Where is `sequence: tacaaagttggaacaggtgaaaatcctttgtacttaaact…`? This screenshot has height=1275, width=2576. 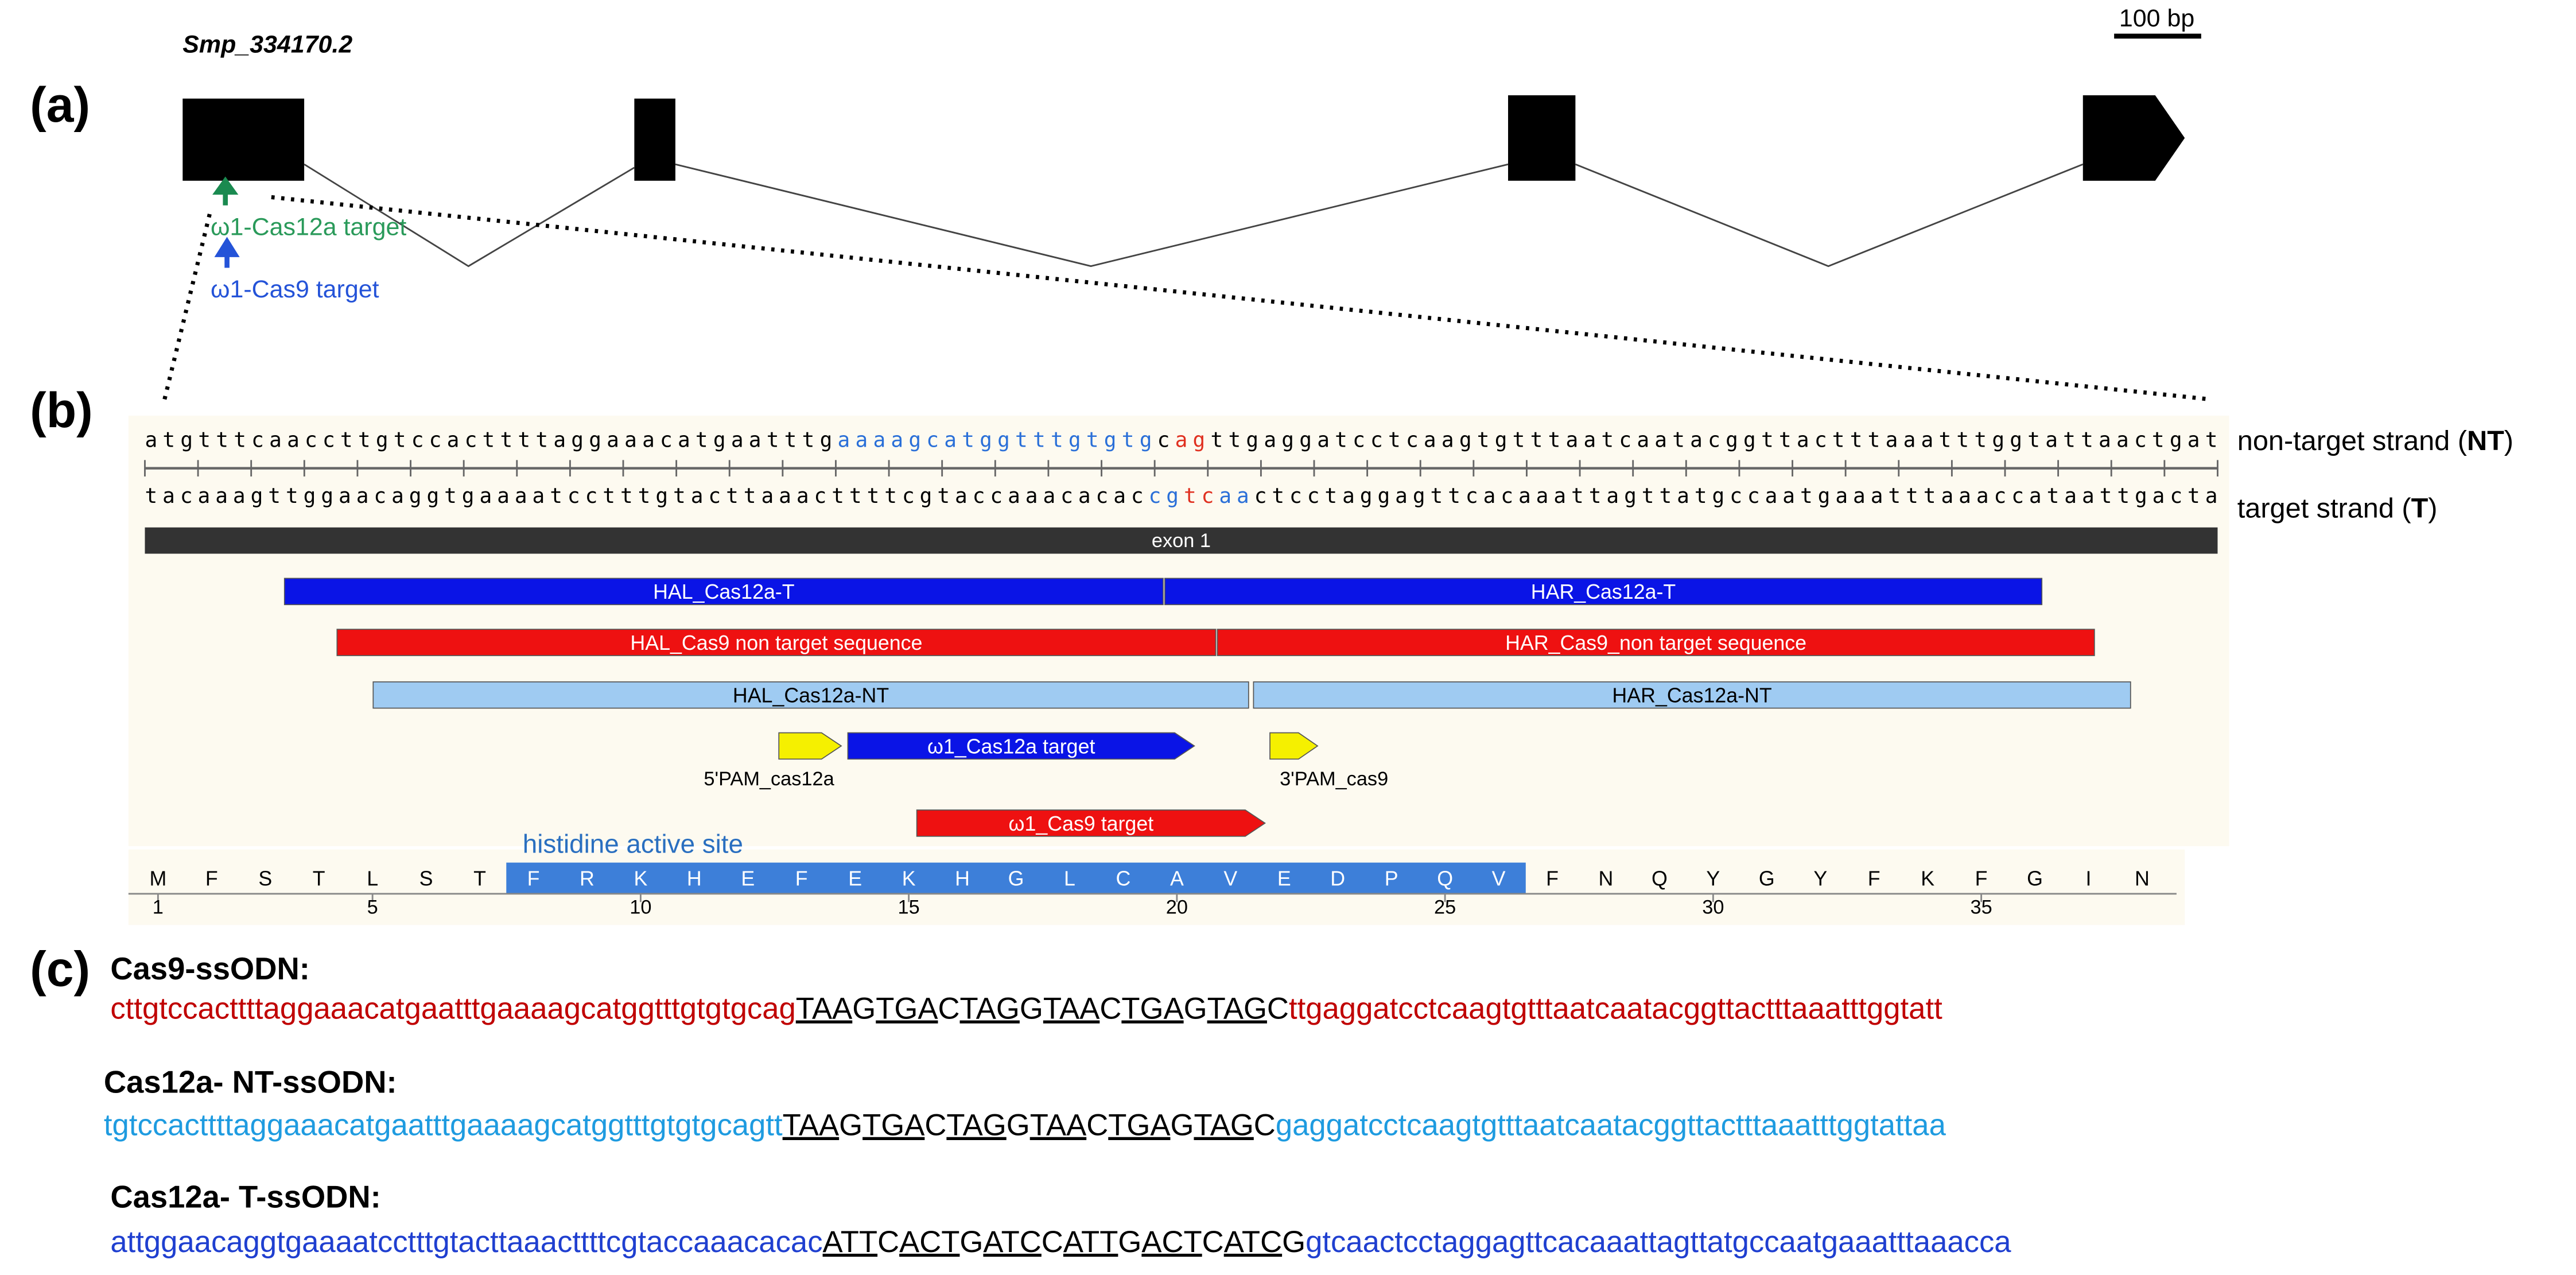
sequence: tacaaagttggaacaggtgaaaatcctttgtacttaaact… is located at coordinates (1181, 496).